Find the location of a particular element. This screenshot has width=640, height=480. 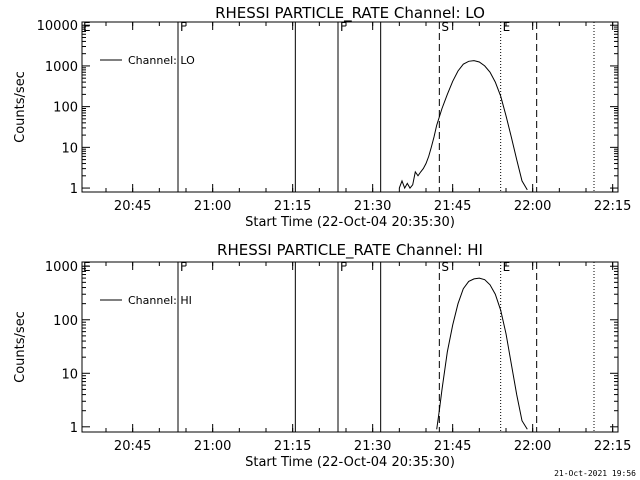

chart-title: RHESSI PARTICLE_RATE Channel: LO is located at coordinates (350, 13).